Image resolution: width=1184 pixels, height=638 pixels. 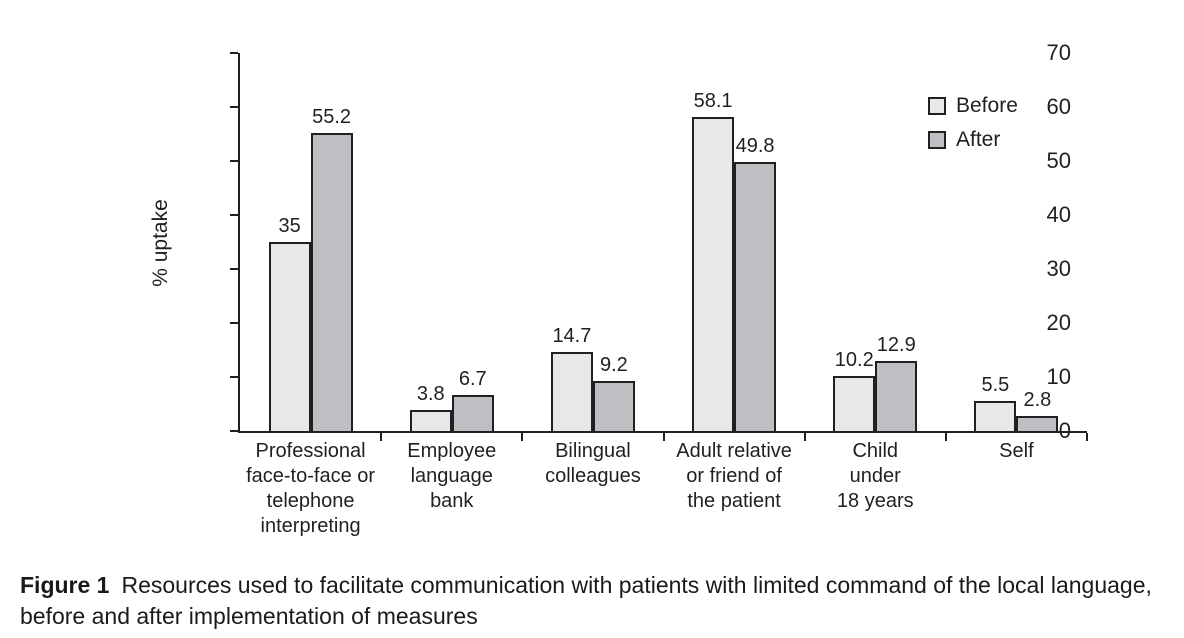 I want to click on bar-value-label: 2.8, so click(x=1037, y=399).